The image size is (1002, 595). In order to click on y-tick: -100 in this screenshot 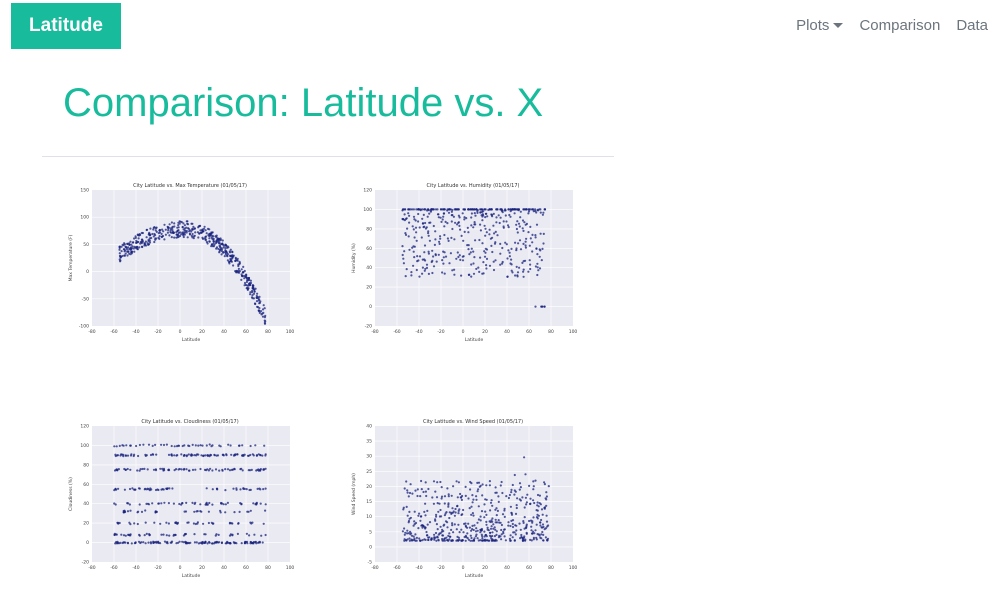, I will do `click(84, 327)`.